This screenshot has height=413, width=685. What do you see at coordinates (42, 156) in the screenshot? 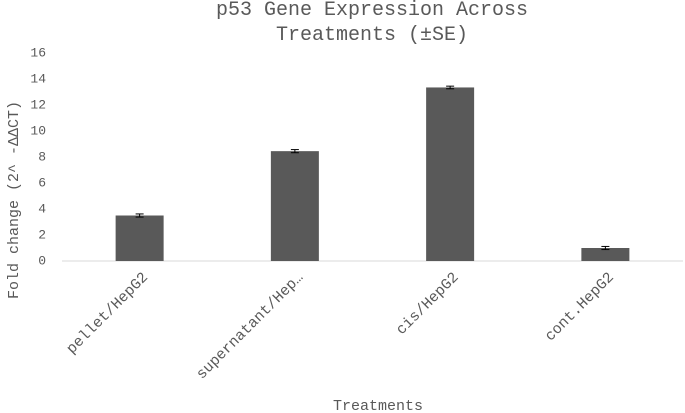
I see `y-tick-label: 8` at bounding box center [42, 156].